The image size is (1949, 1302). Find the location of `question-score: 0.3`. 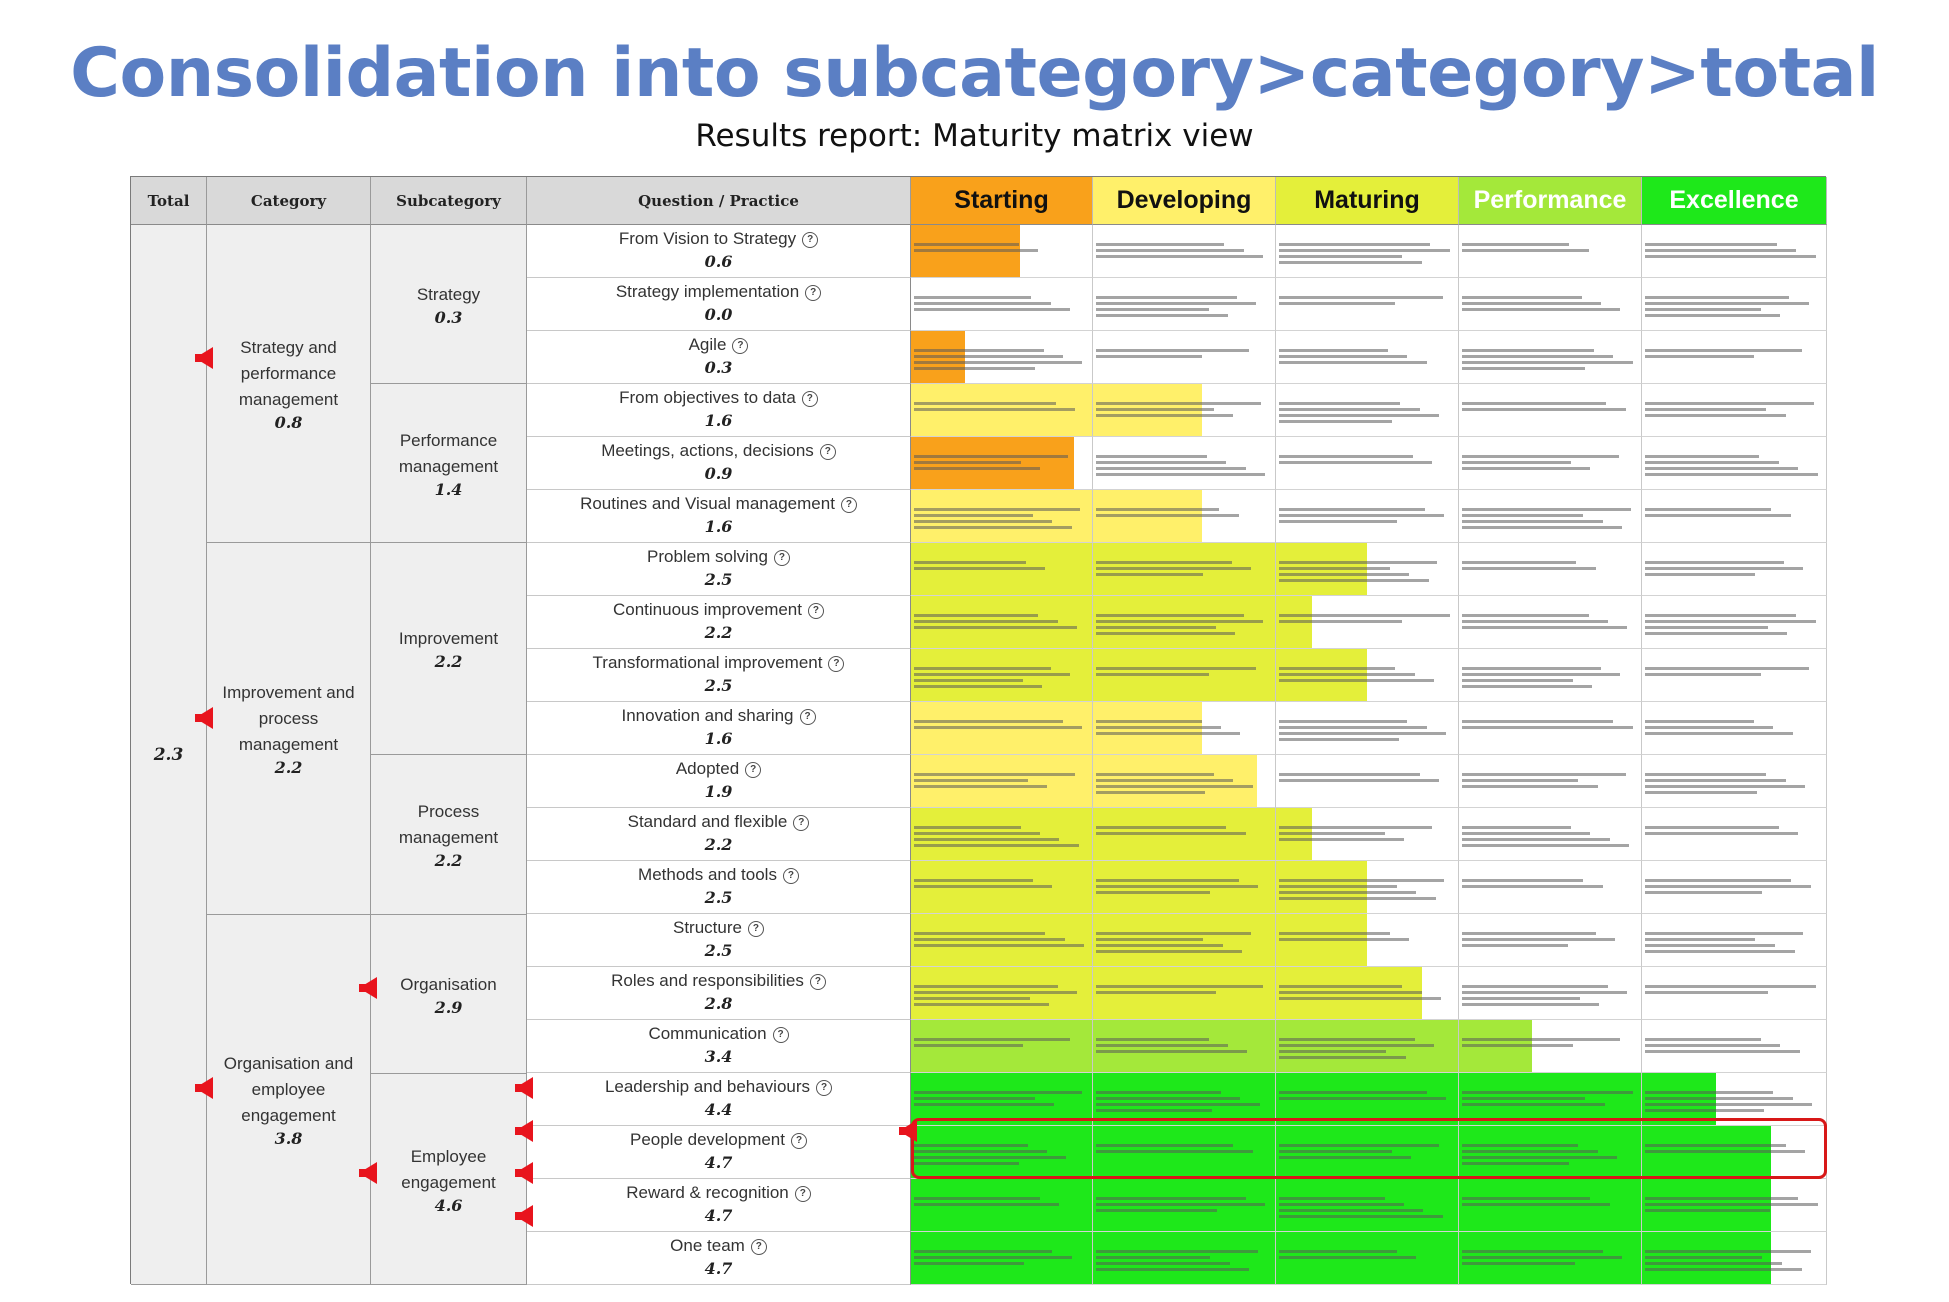

question-score: 0.3 is located at coordinates (718, 367).